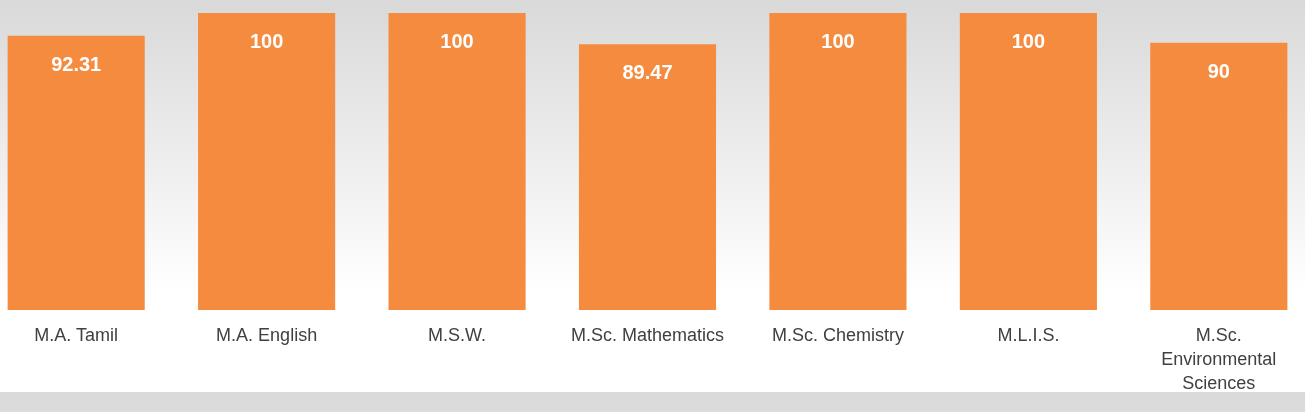 Image resolution: width=1305 pixels, height=412 pixels. Describe the element at coordinates (647, 72) in the screenshot. I see `data-label: 89.47` at that location.